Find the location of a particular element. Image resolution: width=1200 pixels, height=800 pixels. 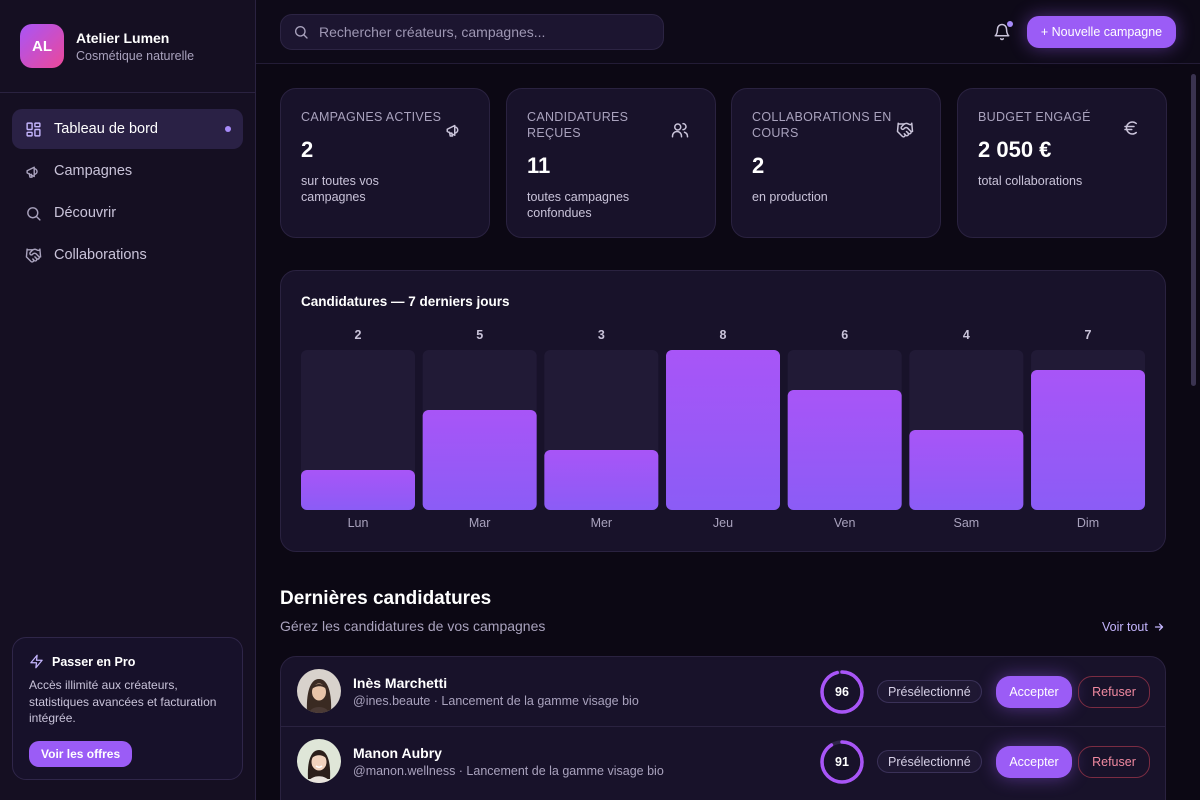

stat-value: 2 050 € is located at coordinates (1015, 149).